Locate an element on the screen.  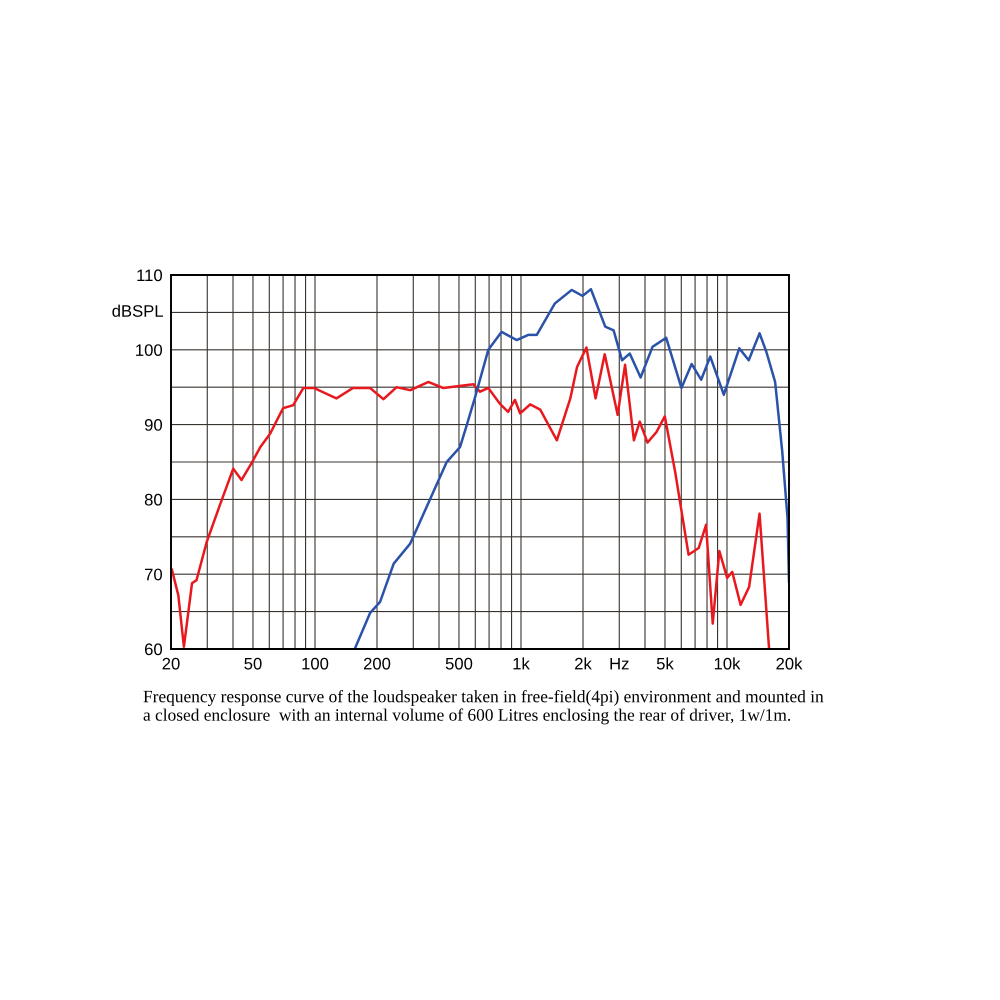
y-tick-label: 70 is located at coordinates (153, 574).